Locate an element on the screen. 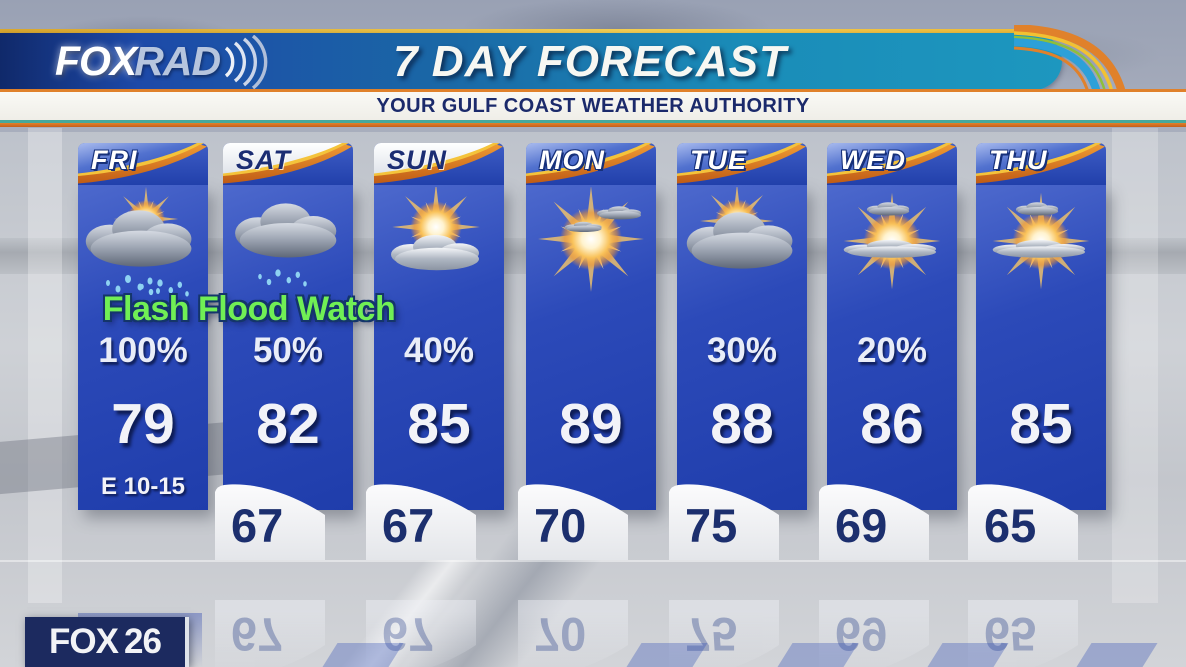 This screenshot has height=667, width=1186. day-label: WED is located at coordinates (873, 160).